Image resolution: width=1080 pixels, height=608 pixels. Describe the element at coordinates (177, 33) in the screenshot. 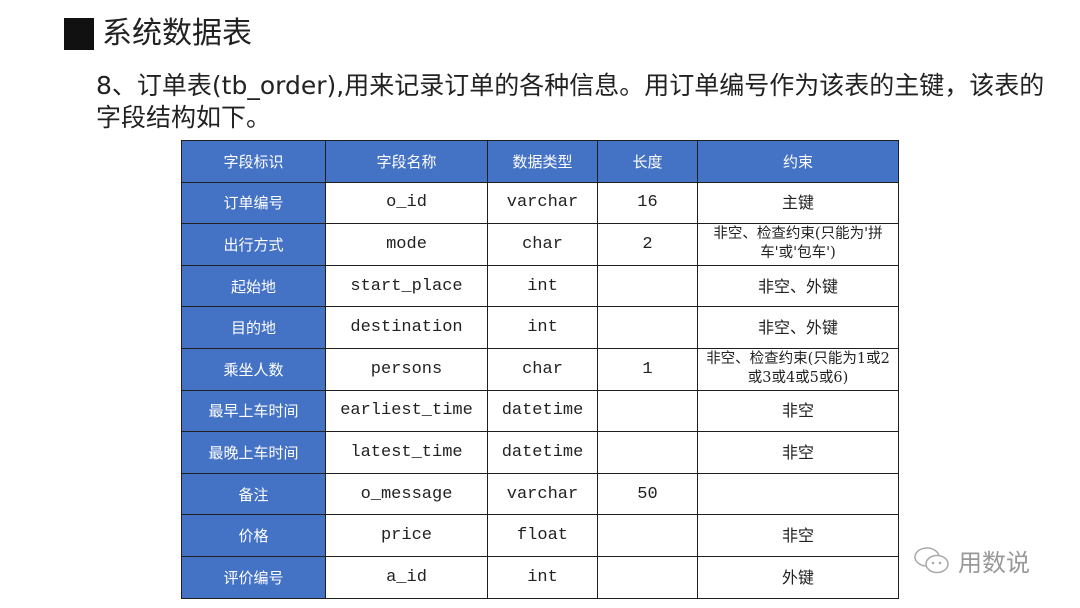

I see `page-title: 系统数据表` at that location.